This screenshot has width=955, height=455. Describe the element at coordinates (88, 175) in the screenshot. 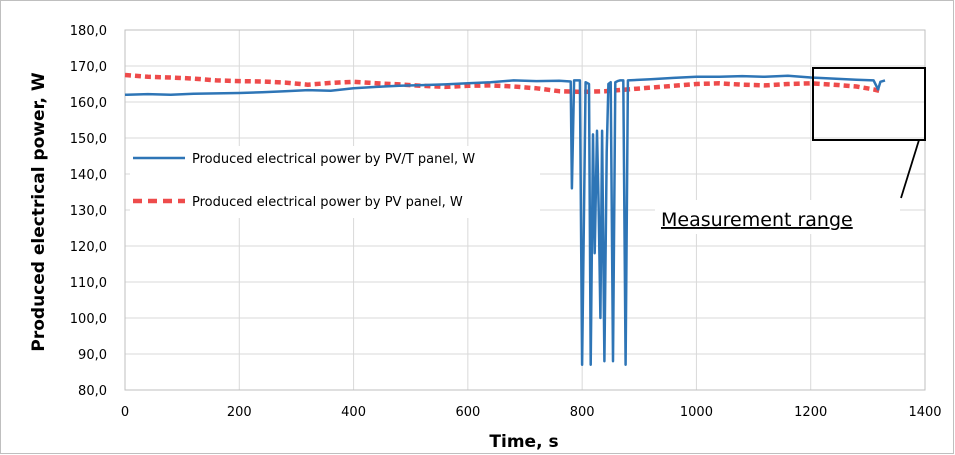

I see `y-tick-label: 140,0` at that location.